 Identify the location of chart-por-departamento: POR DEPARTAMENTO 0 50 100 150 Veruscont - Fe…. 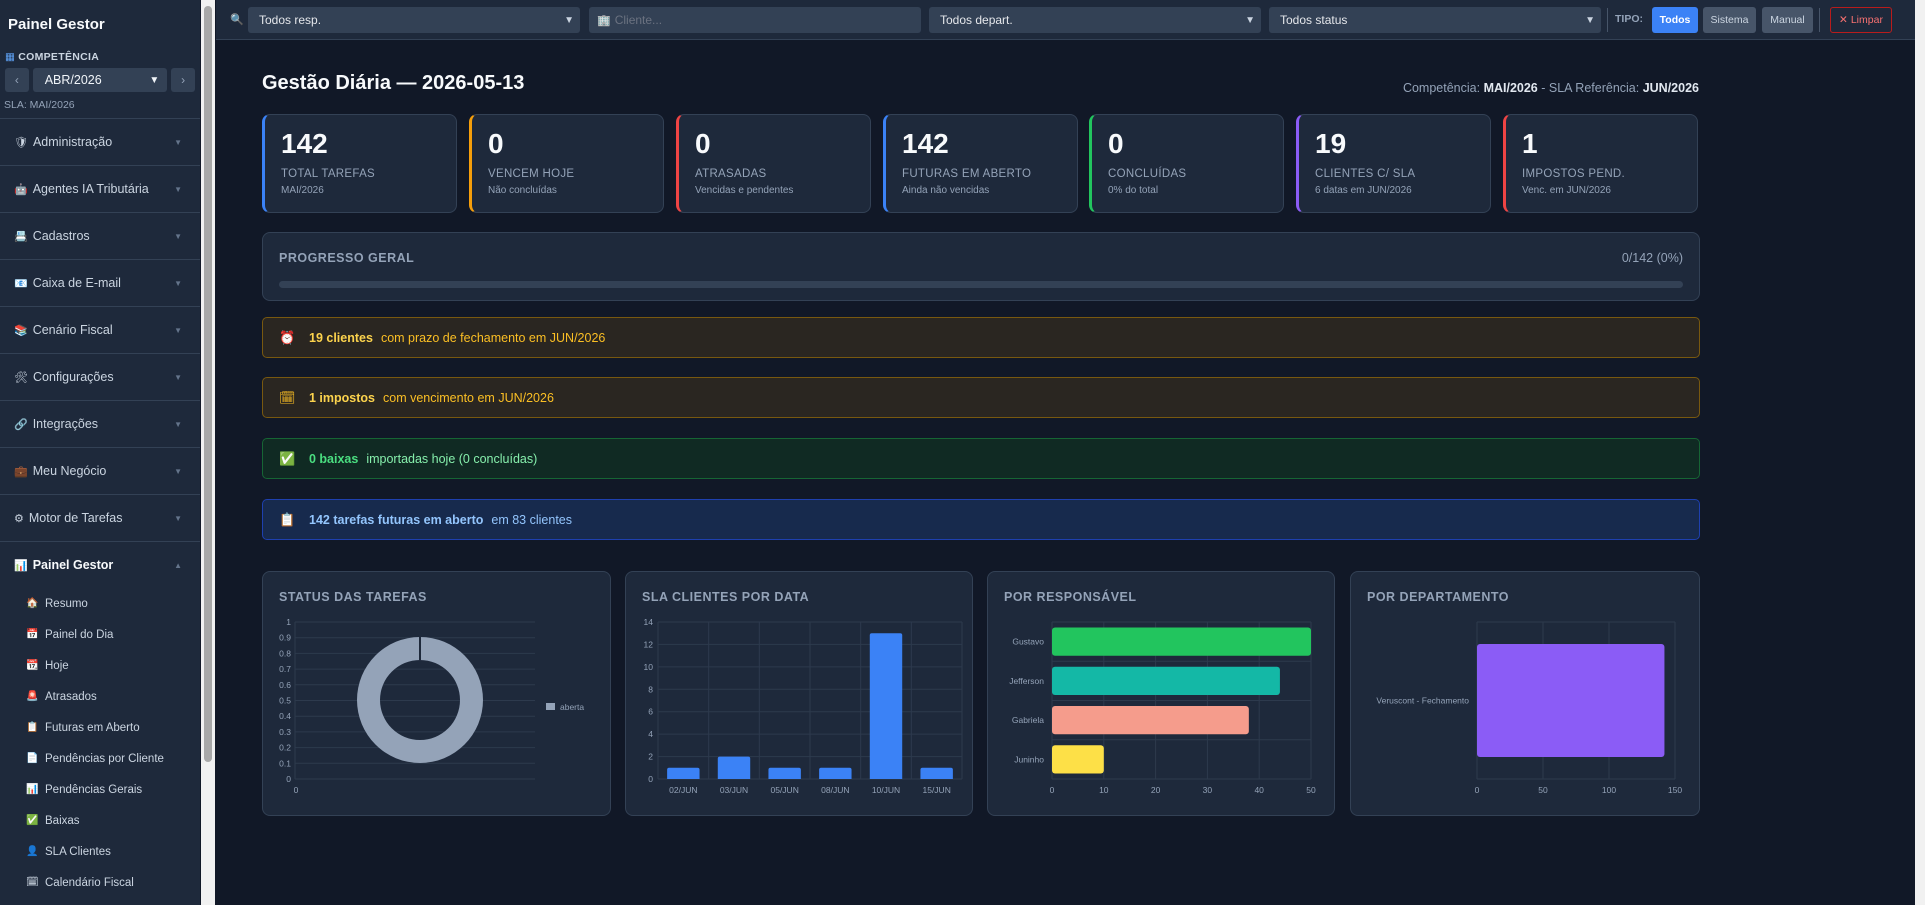
(1525, 693).